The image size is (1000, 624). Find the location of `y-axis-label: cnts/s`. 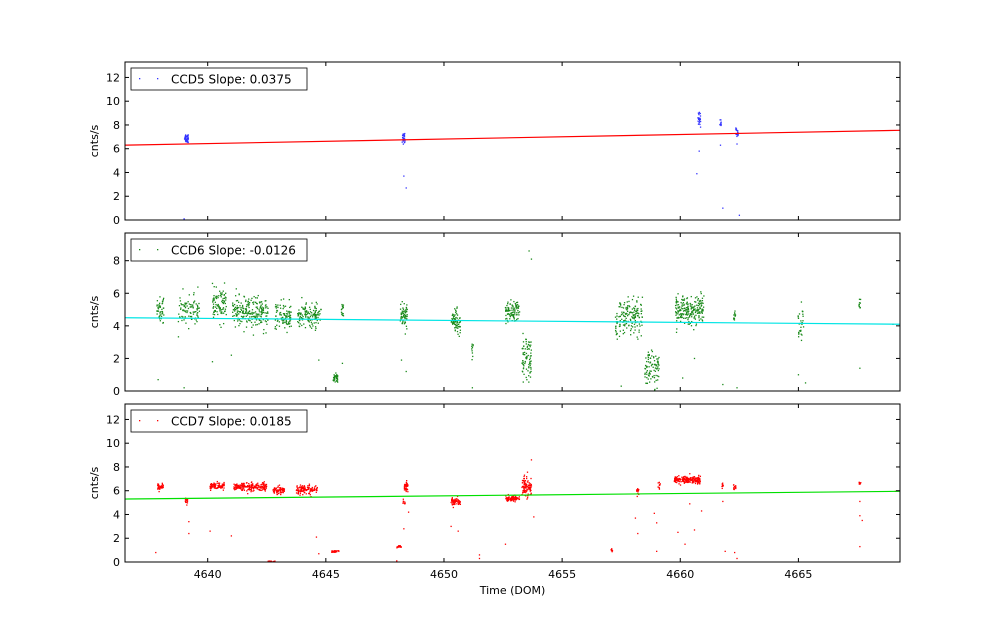

y-axis-label: cnts/s is located at coordinates (94, 482).